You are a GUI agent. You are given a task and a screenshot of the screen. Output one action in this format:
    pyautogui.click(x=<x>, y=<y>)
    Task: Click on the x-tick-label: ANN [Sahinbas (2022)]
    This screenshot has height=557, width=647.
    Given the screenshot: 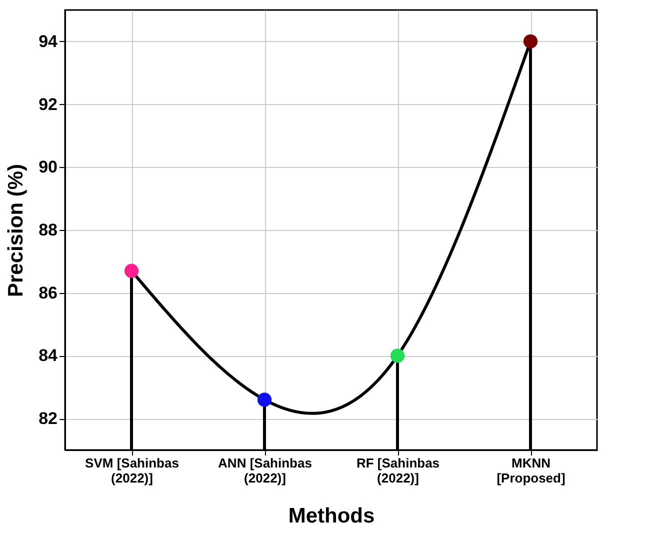 What is the action you would take?
    pyautogui.click(x=265, y=471)
    